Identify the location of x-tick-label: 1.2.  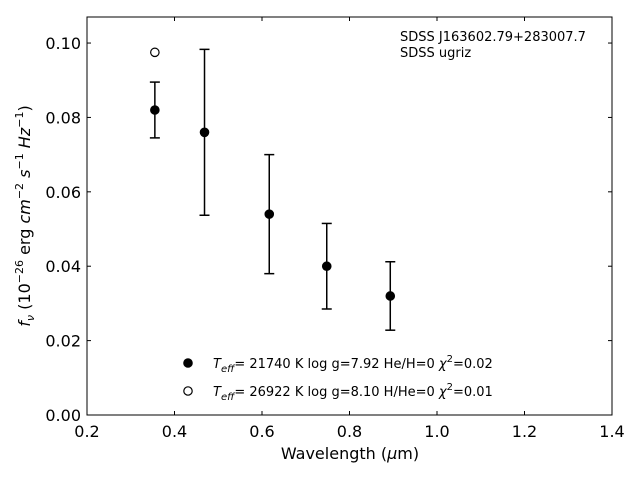
(524, 431).